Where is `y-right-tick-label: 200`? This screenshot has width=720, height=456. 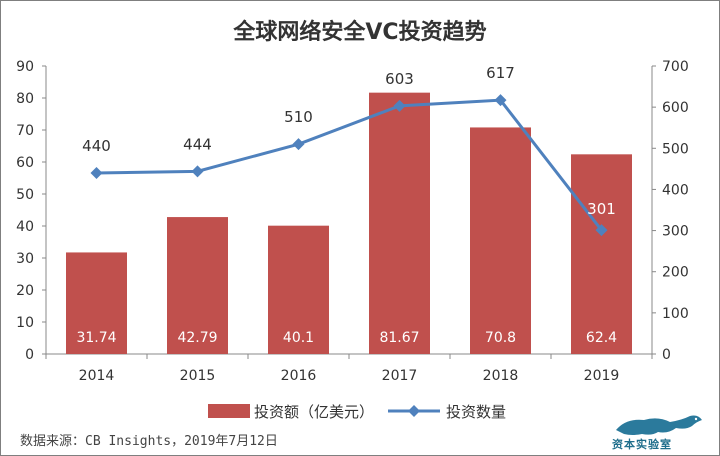 y-right-tick-label: 200 is located at coordinates (675, 273).